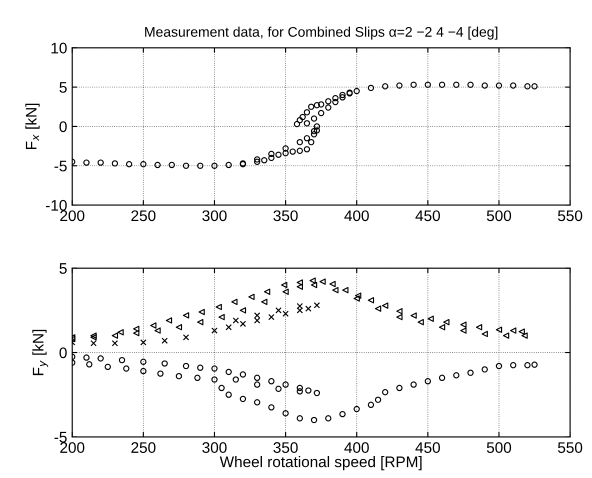 The height and width of the screenshot is (478, 592). What do you see at coordinates (32, 127) in the screenshot?
I see `y-axis-title: F$_{x}$ [kN]` at bounding box center [32, 127].